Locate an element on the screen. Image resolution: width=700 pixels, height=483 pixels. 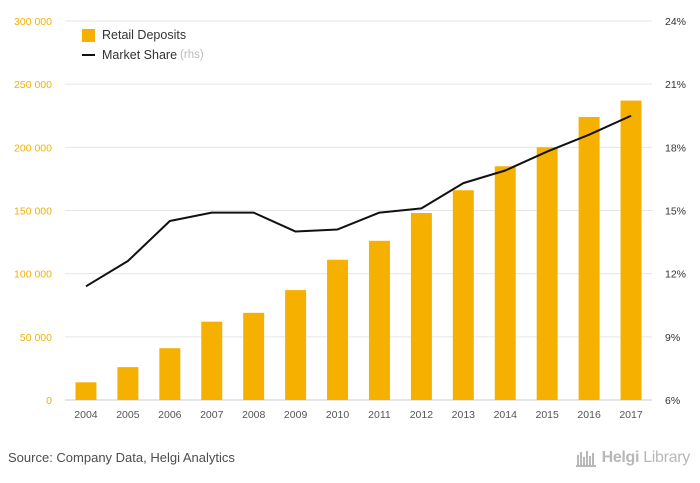
x-tick-label: 2010 is located at coordinates (338, 415).